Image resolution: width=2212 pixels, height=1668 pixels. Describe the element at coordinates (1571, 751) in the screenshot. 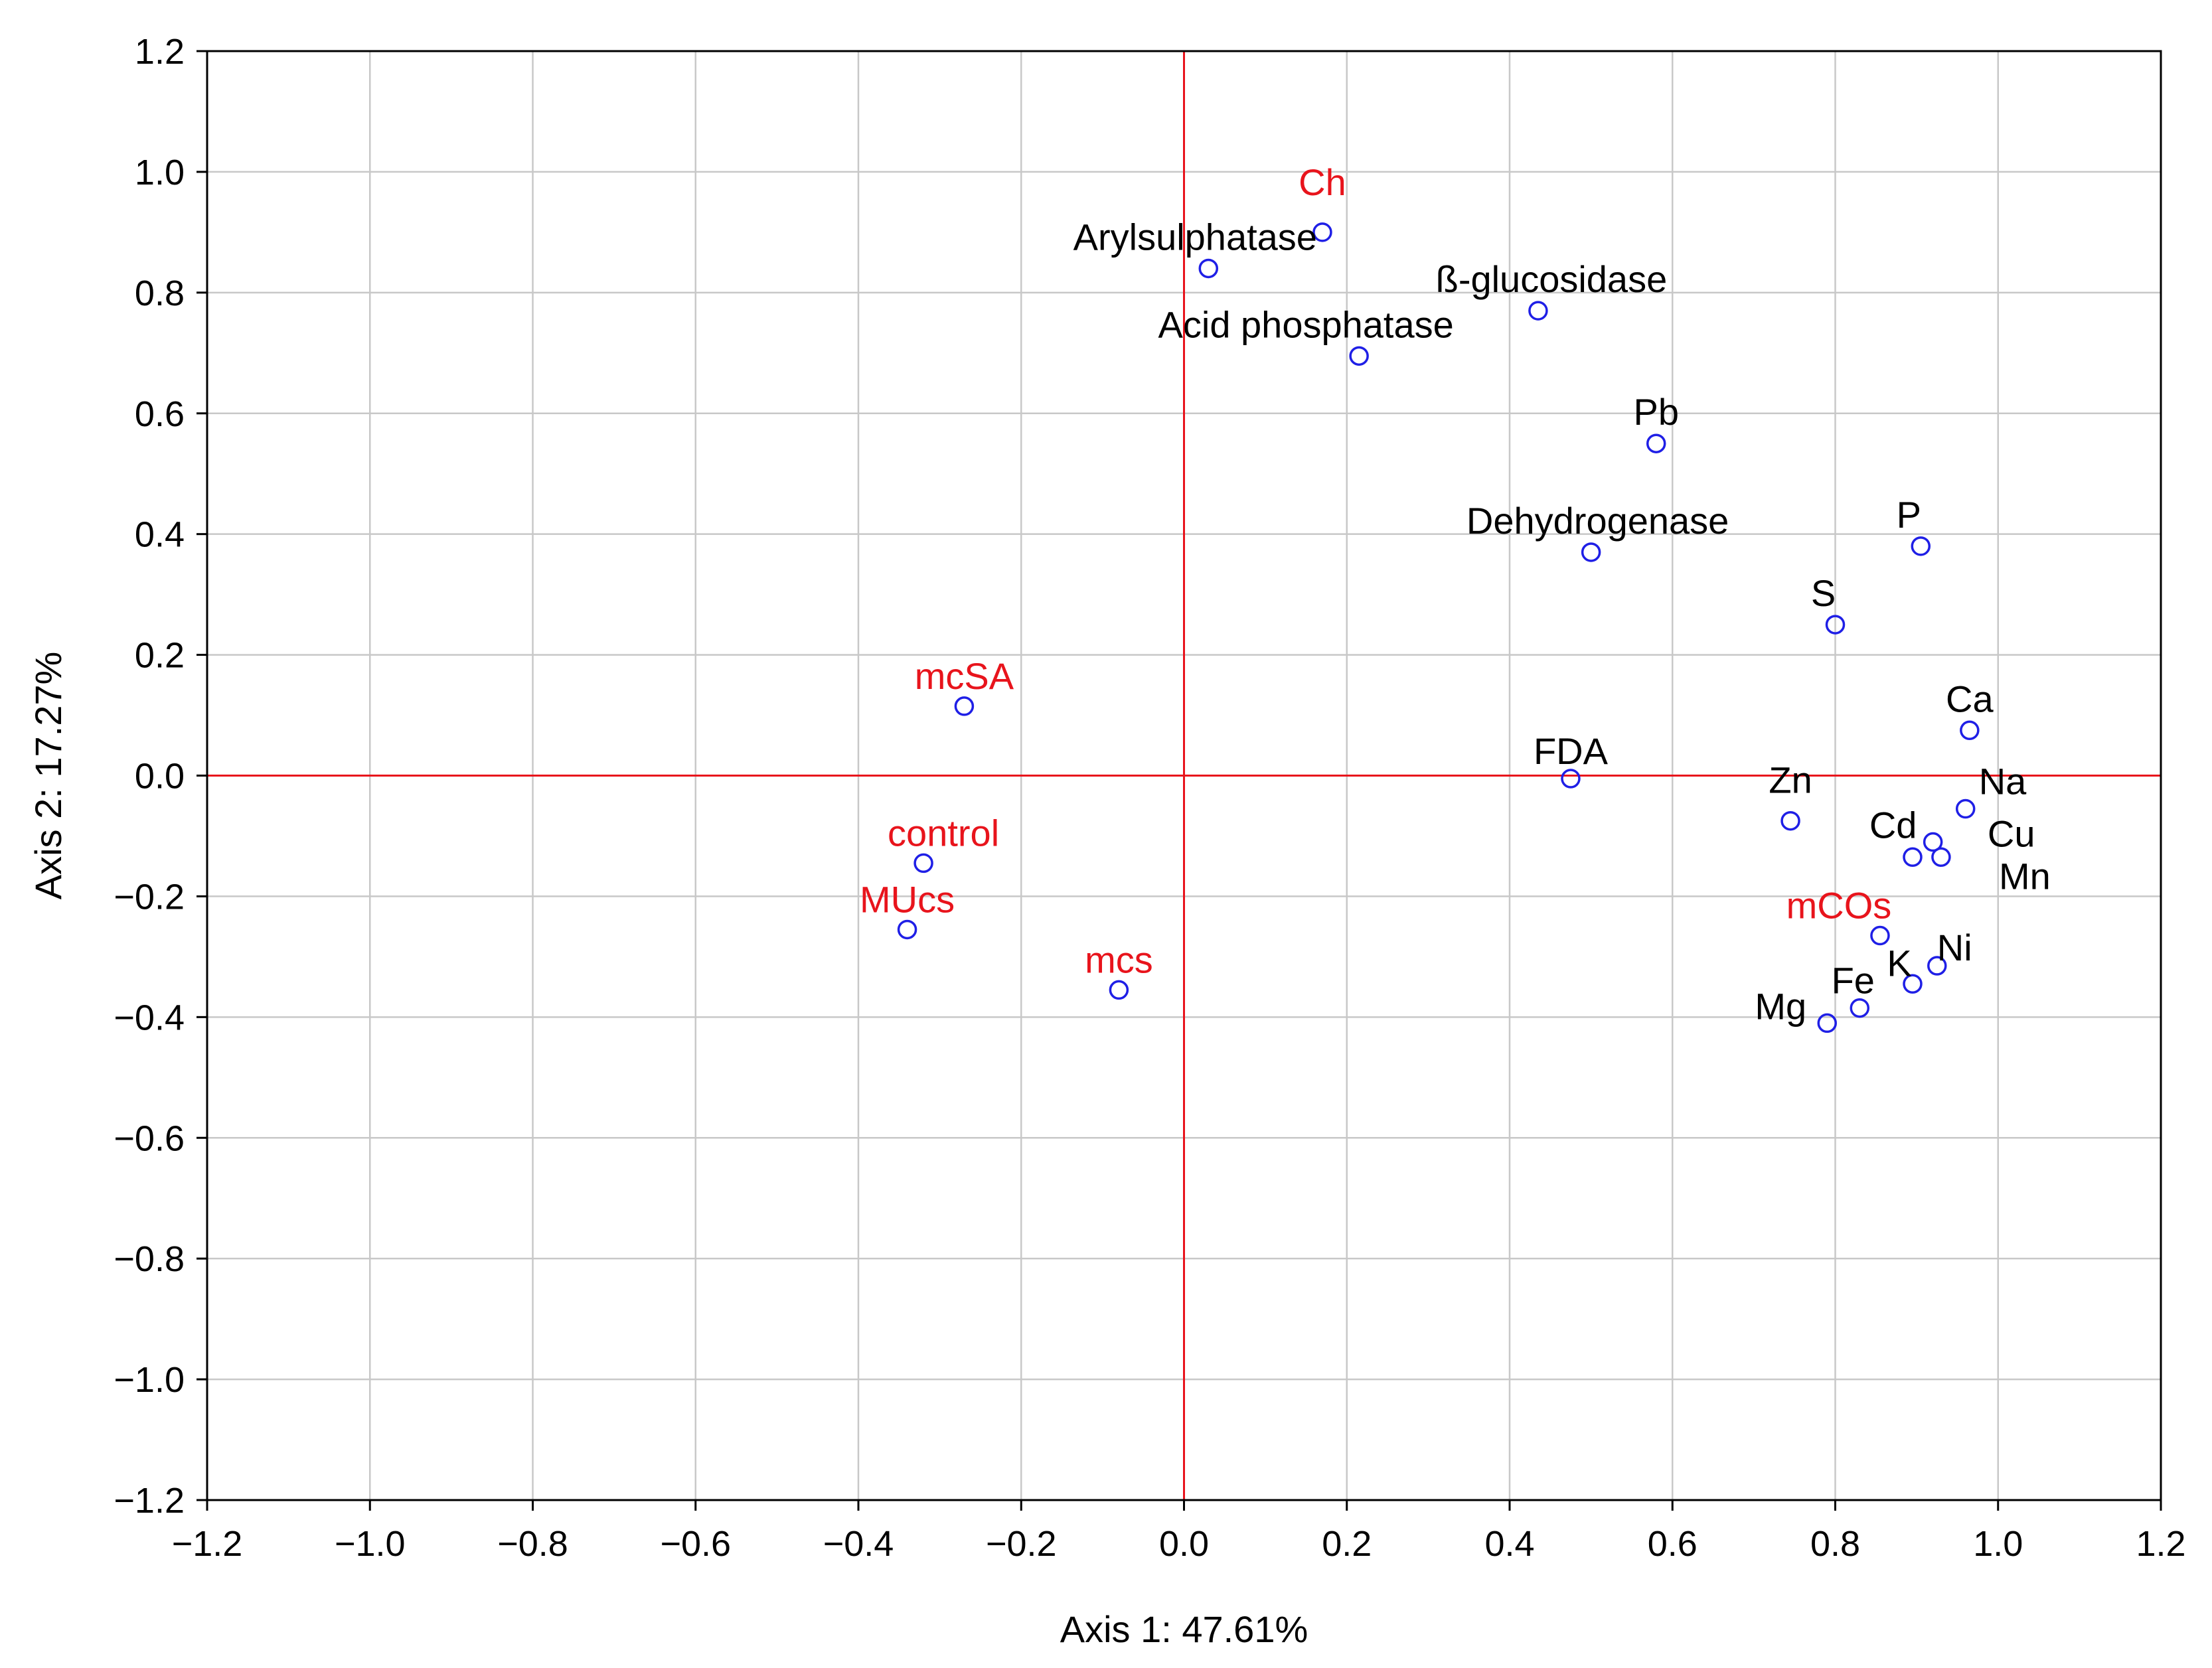

I see `point-label-fda: FDA` at that location.